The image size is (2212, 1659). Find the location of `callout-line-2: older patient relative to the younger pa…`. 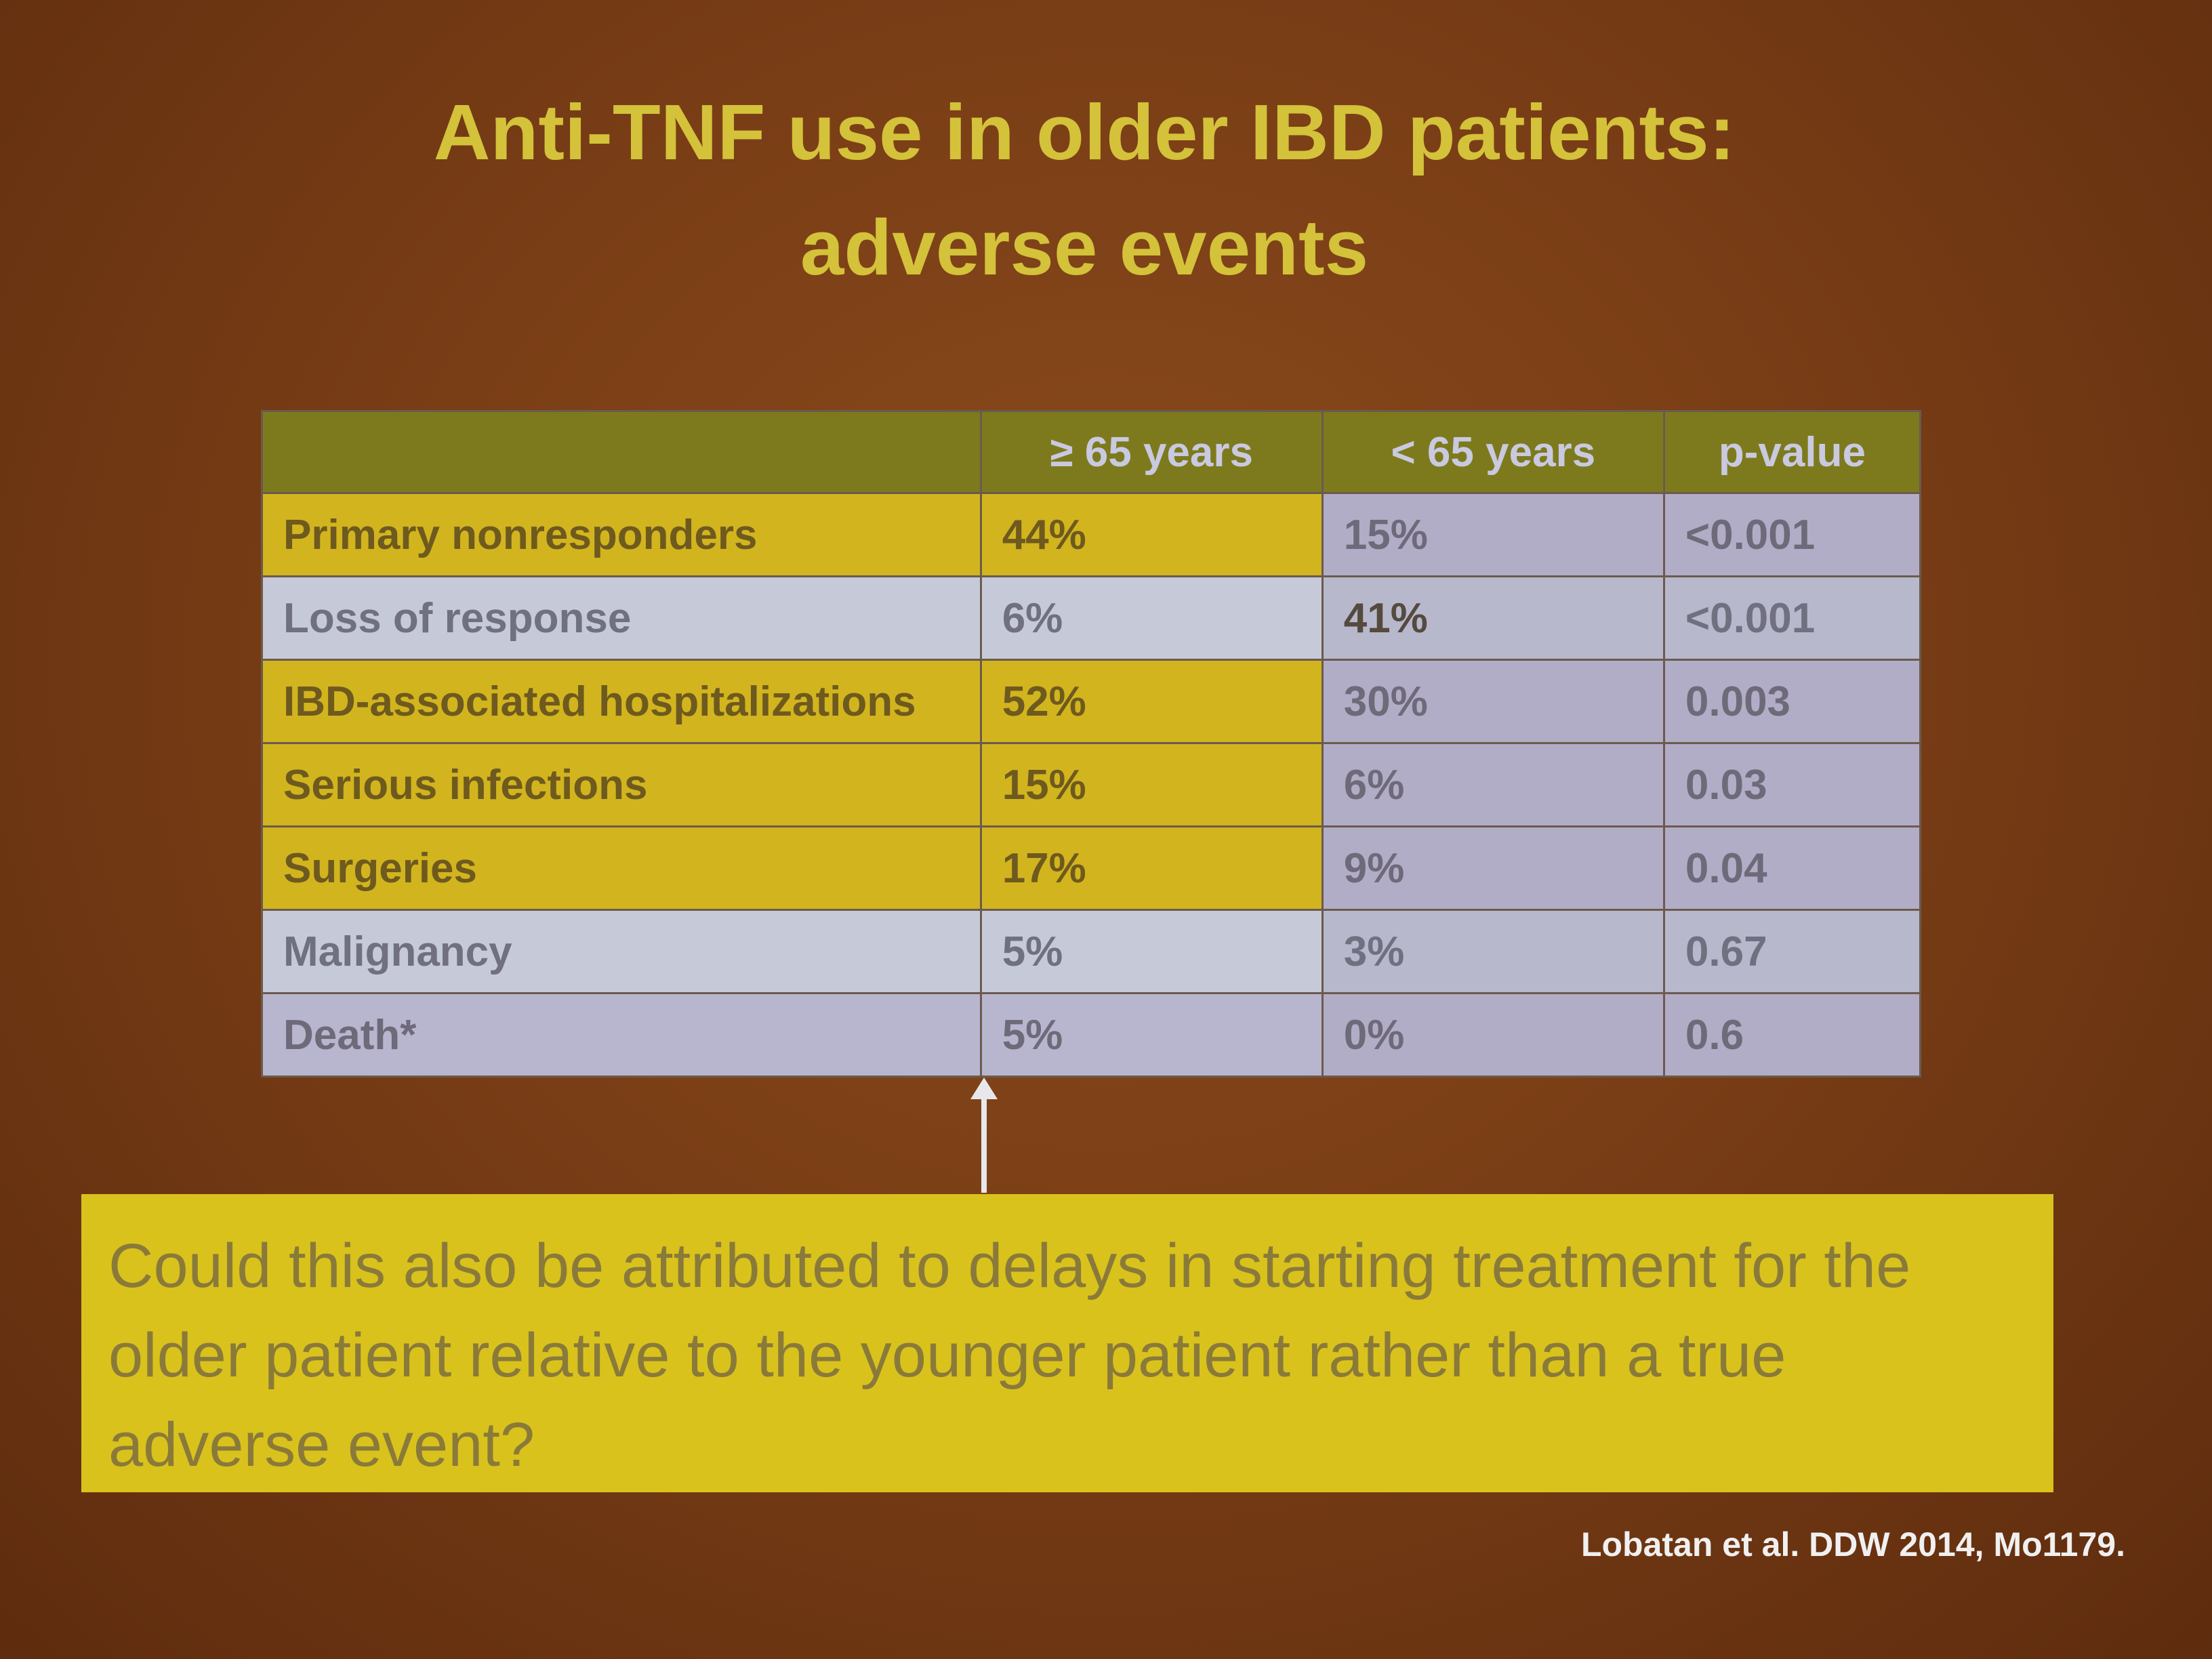

callout-line-2: older patient relative to the younger pa… is located at coordinates (947, 1355).